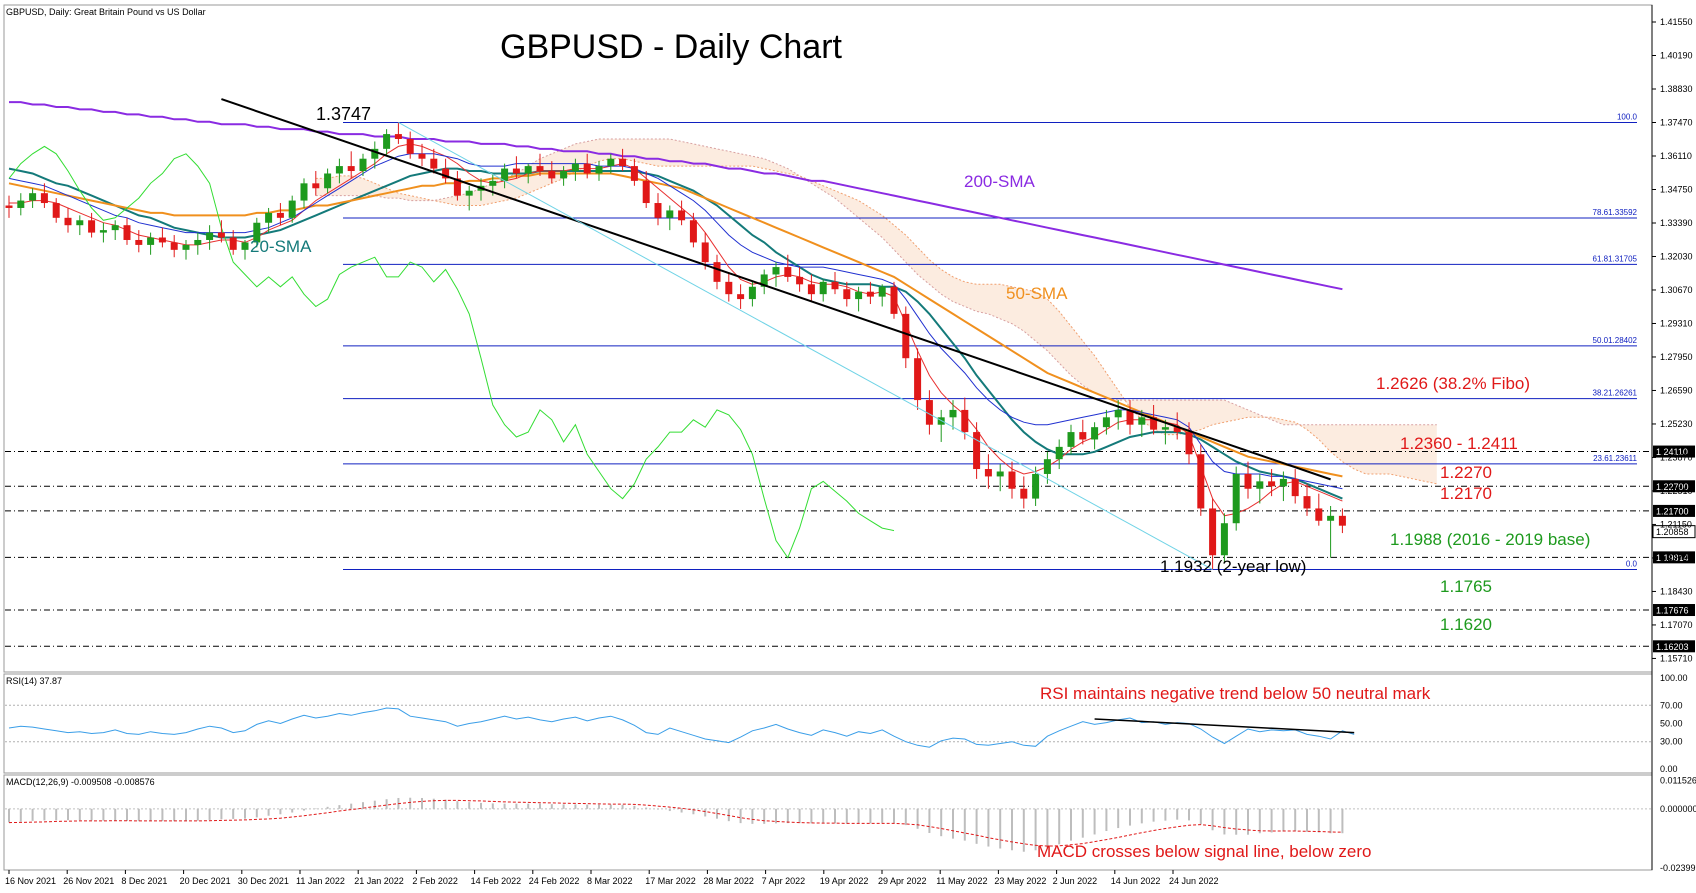  What do you see at coordinates (846, 723) in the screenshot?
I see `rsi-panel: 100.00 70.00 50.00 30.00 0.00` at bounding box center [846, 723].